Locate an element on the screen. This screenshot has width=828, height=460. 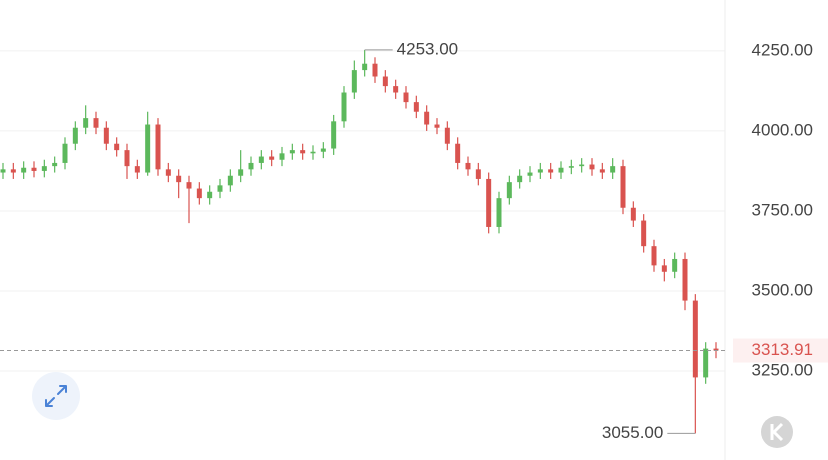
y-tick-label: 4250.00 is located at coordinates (782, 49).